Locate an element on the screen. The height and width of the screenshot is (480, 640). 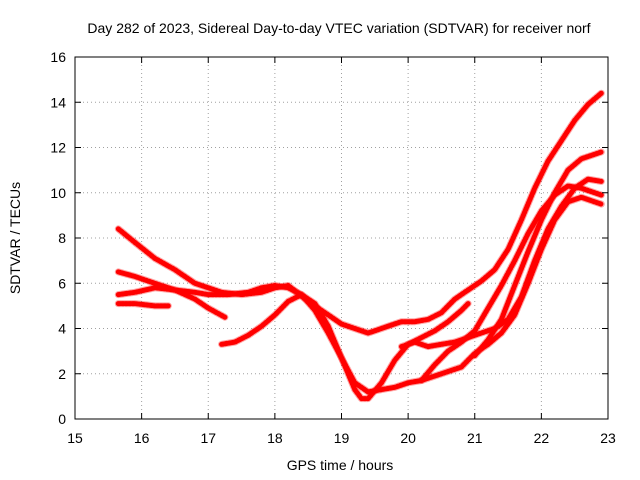
x-tick-label: 19 is located at coordinates (342, 438).